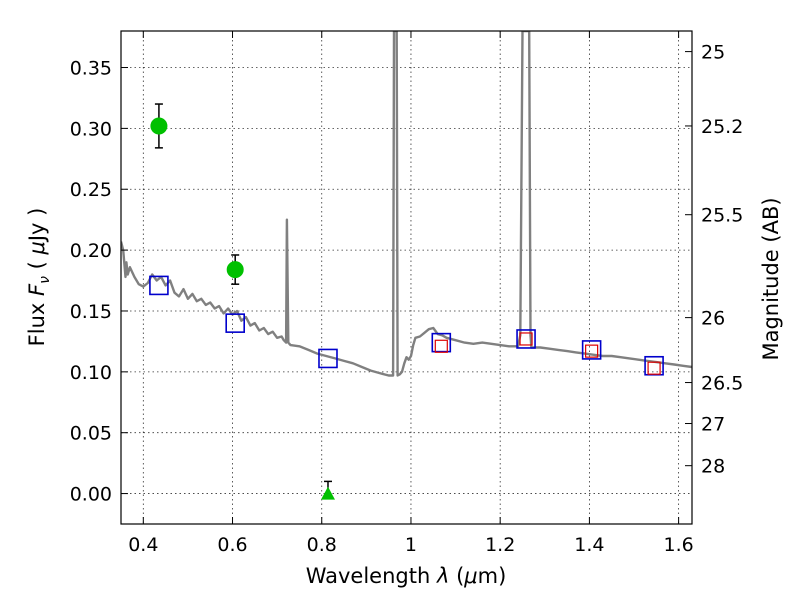 This screenshot has width=800, height=600. I want to click on y-axis-label: Flux Fν ( μJy ), so click(39, 277).